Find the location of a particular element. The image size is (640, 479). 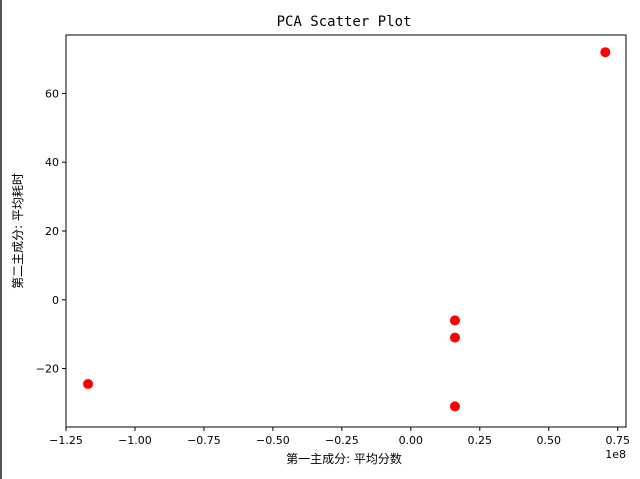

y-tick-label: 60 is located at coordinates (52, 93).